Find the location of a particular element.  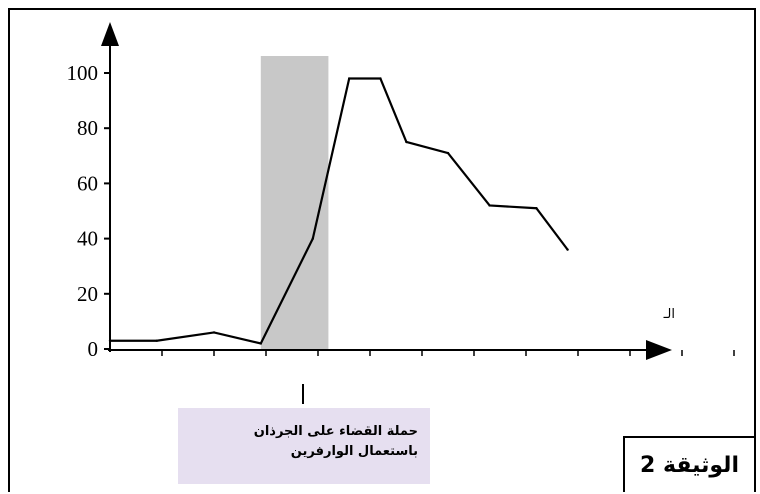

y-tick-label: 0 is located at coordinates (93, 349).